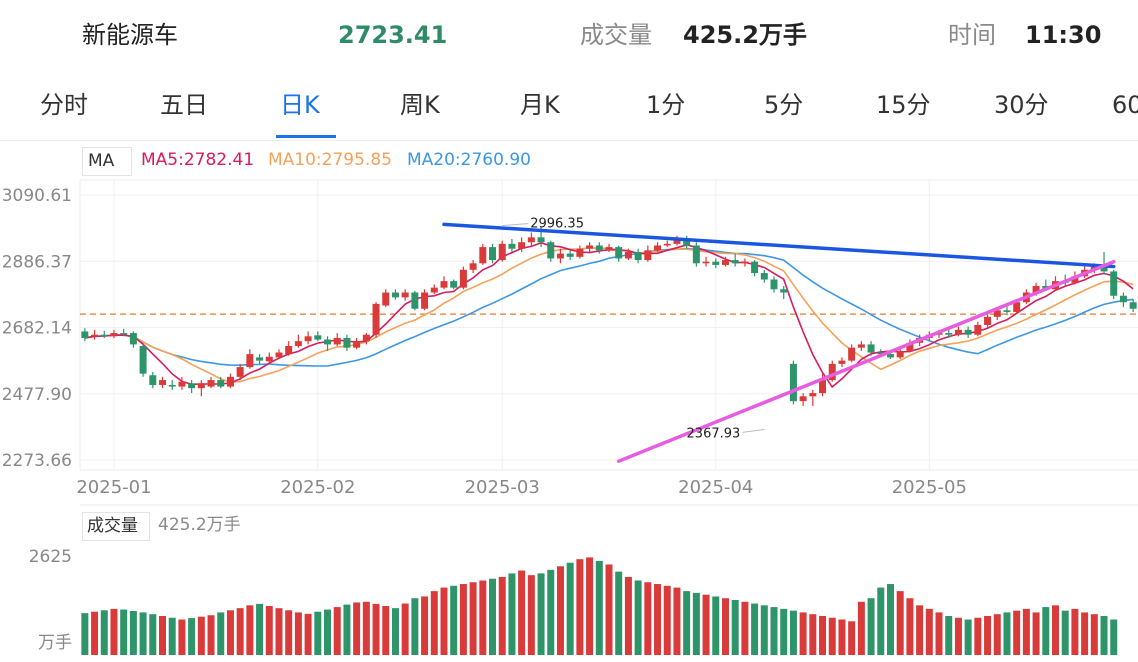 This screenshot has height=662, width=1138. I want to click on tab-5min: 5分, so click(784, 105).